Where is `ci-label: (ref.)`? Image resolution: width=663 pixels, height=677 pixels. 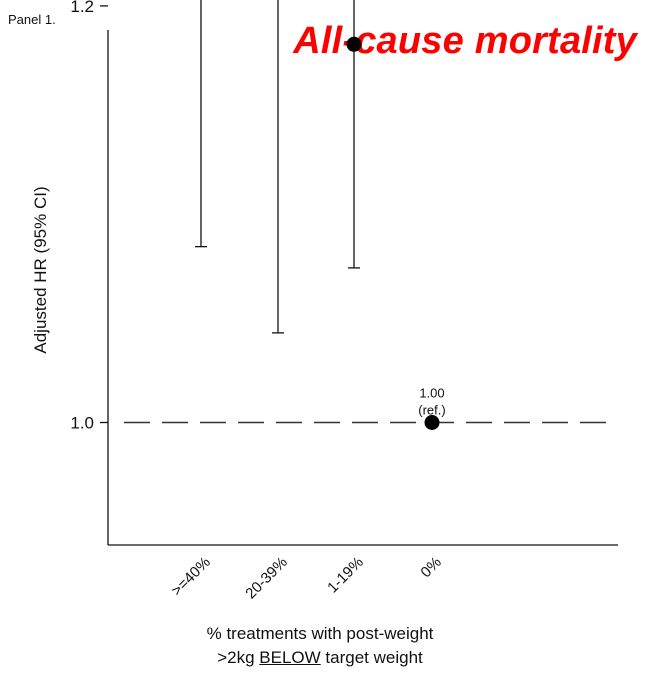
ci-label: (ref.) is located at coordinates (431, 410).